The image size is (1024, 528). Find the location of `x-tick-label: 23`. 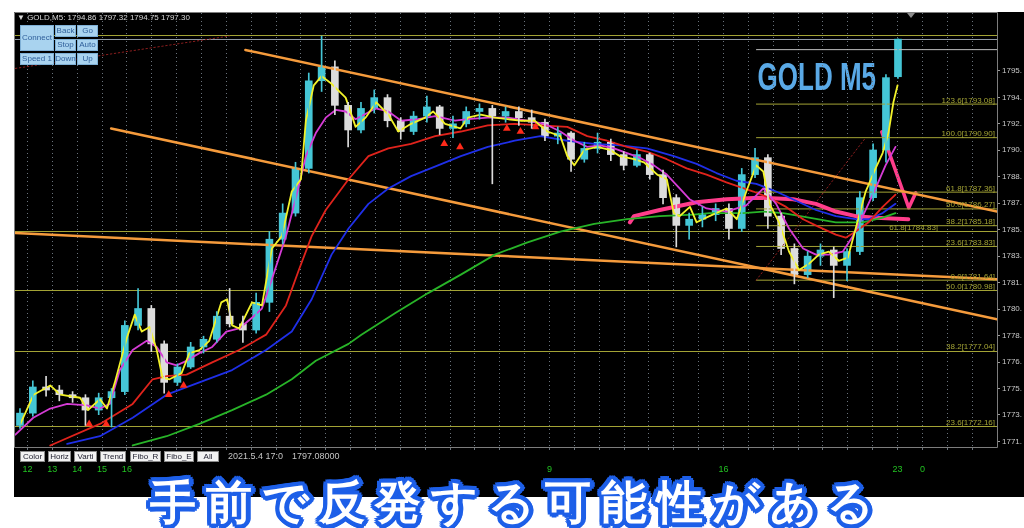

x-tick-label: 23 is located at coordinates (897, 468).